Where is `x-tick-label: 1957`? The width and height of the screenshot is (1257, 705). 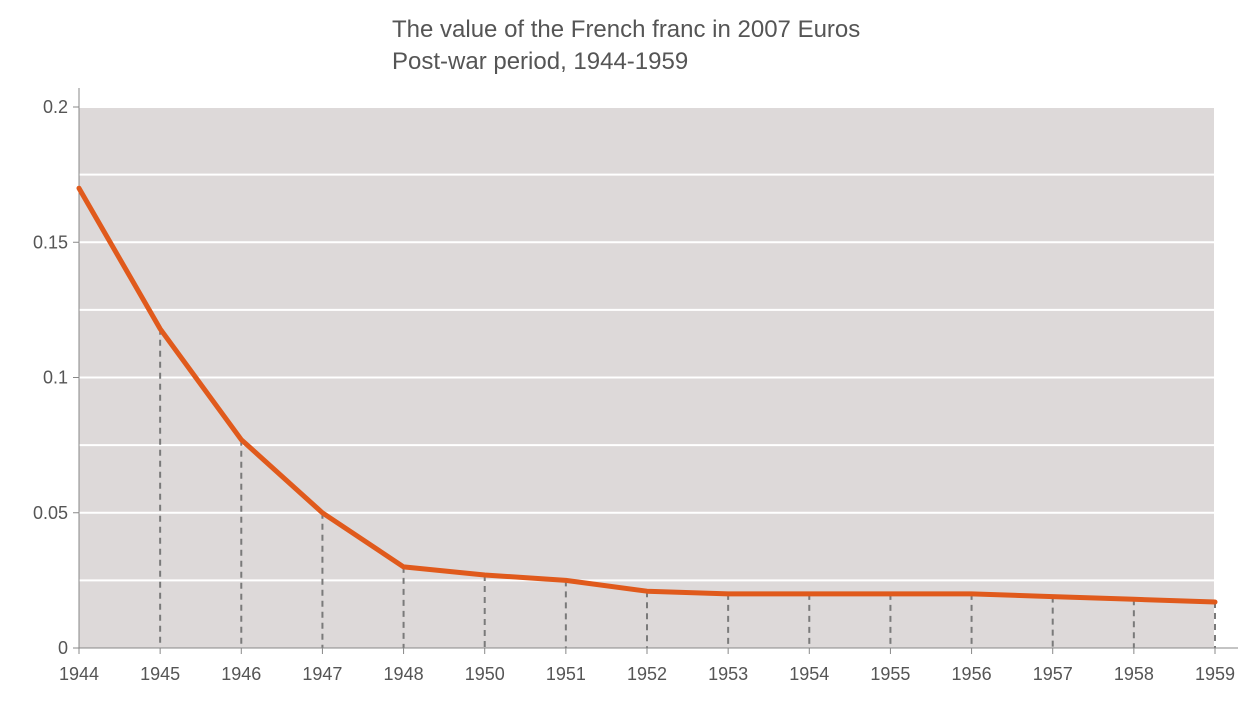
x-tick-label: 1957 is located at coordinates (1053, 674).